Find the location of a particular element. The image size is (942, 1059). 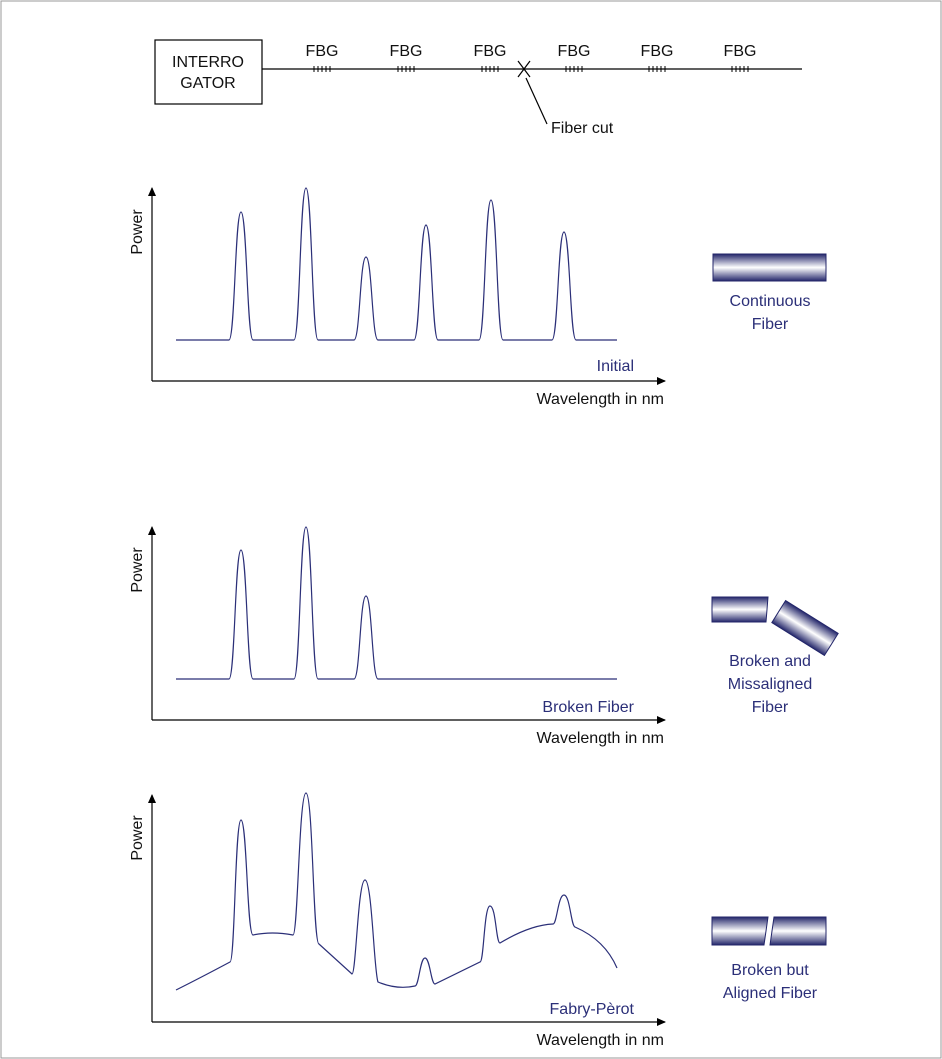

curve-label: Initial is located at coordinates (615, 366).